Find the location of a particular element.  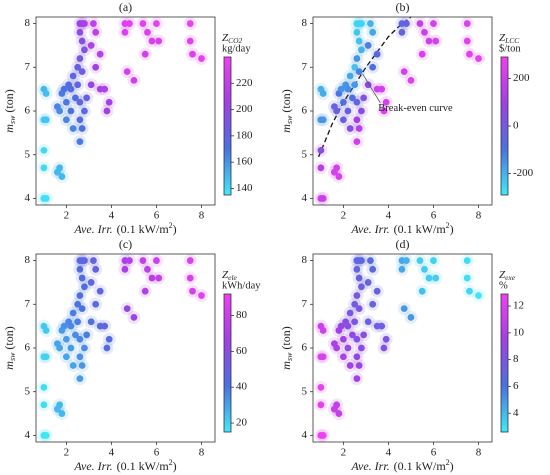

y-label-main: m is located at coordinates (9, 128).